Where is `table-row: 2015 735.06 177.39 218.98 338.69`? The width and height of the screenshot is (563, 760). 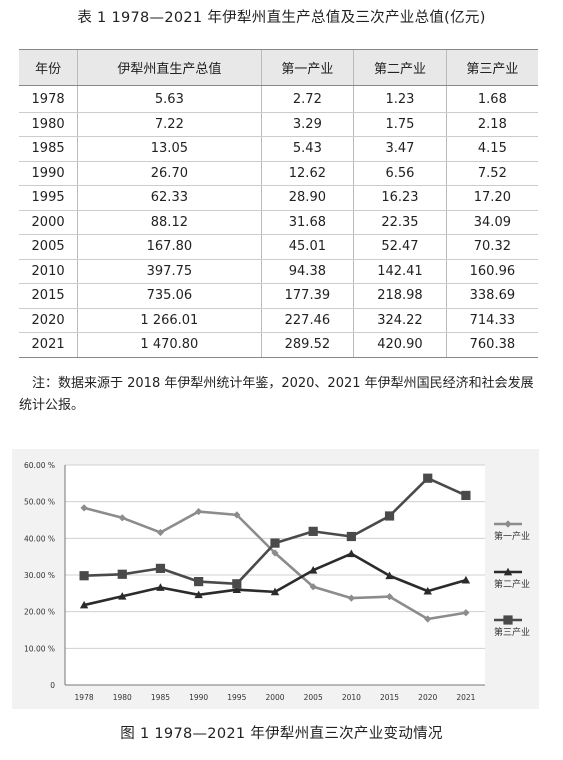 table-row: 2015 735.06 177.39 218.98 338.69 is located at coordinates (278, 296).